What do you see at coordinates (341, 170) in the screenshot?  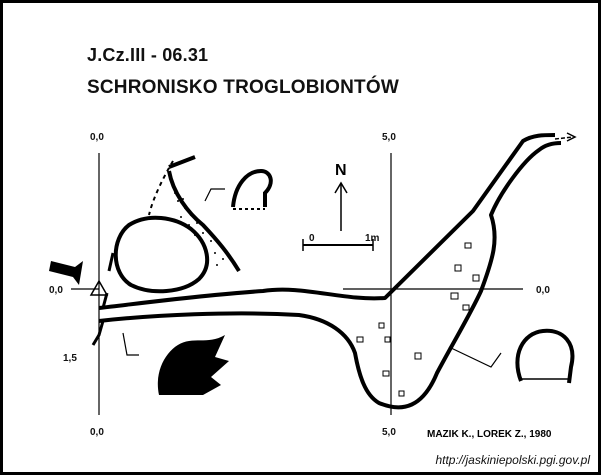 I see `north-label: N` at bounding box center [341, 170].